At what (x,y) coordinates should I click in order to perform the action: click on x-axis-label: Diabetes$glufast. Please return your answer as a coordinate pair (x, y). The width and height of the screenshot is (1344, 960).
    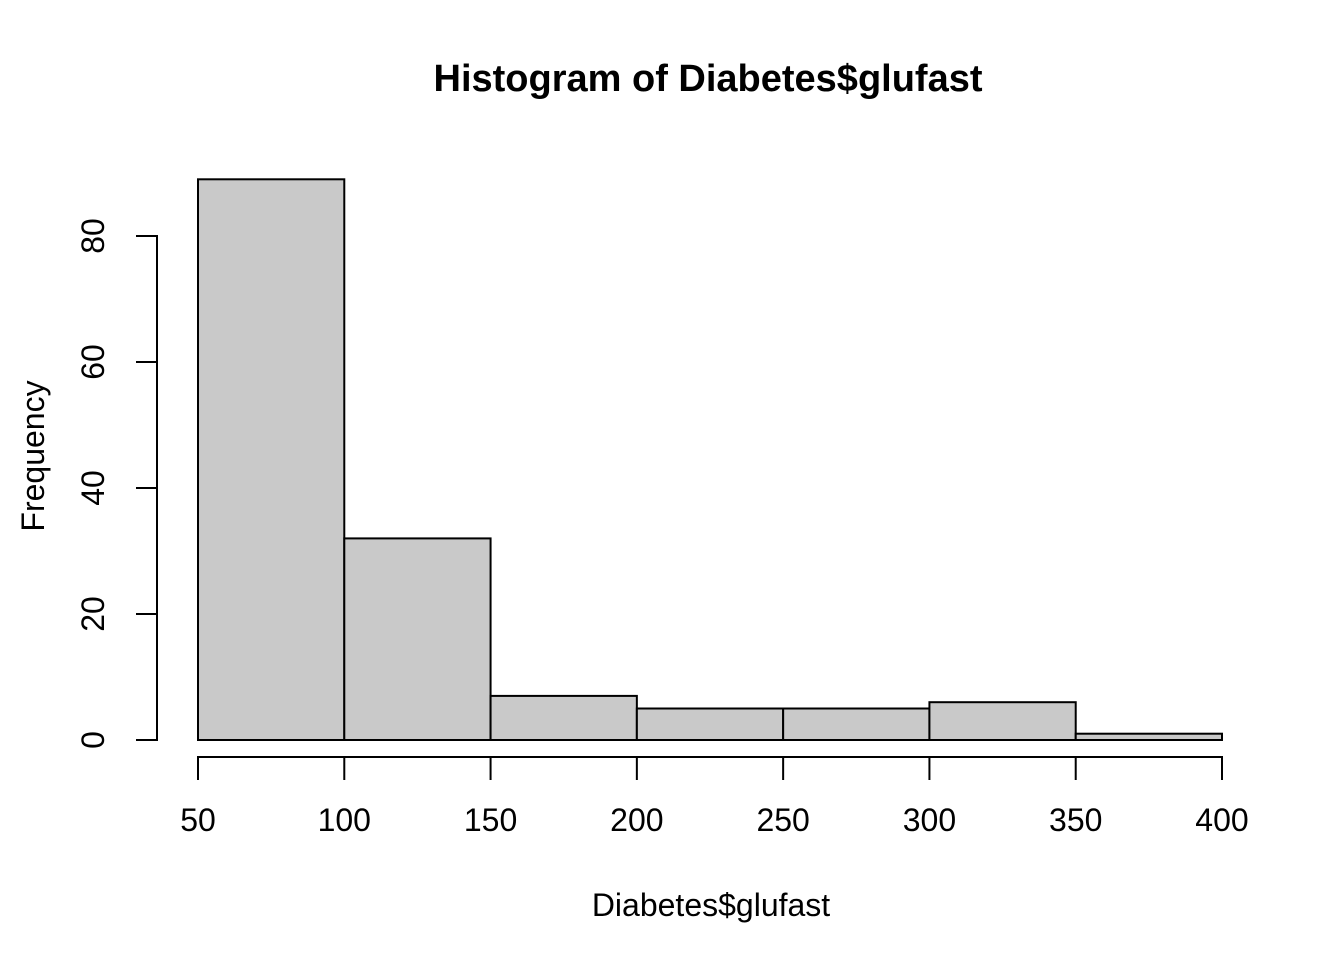
    Looking at the image, I should click on (711, 905).